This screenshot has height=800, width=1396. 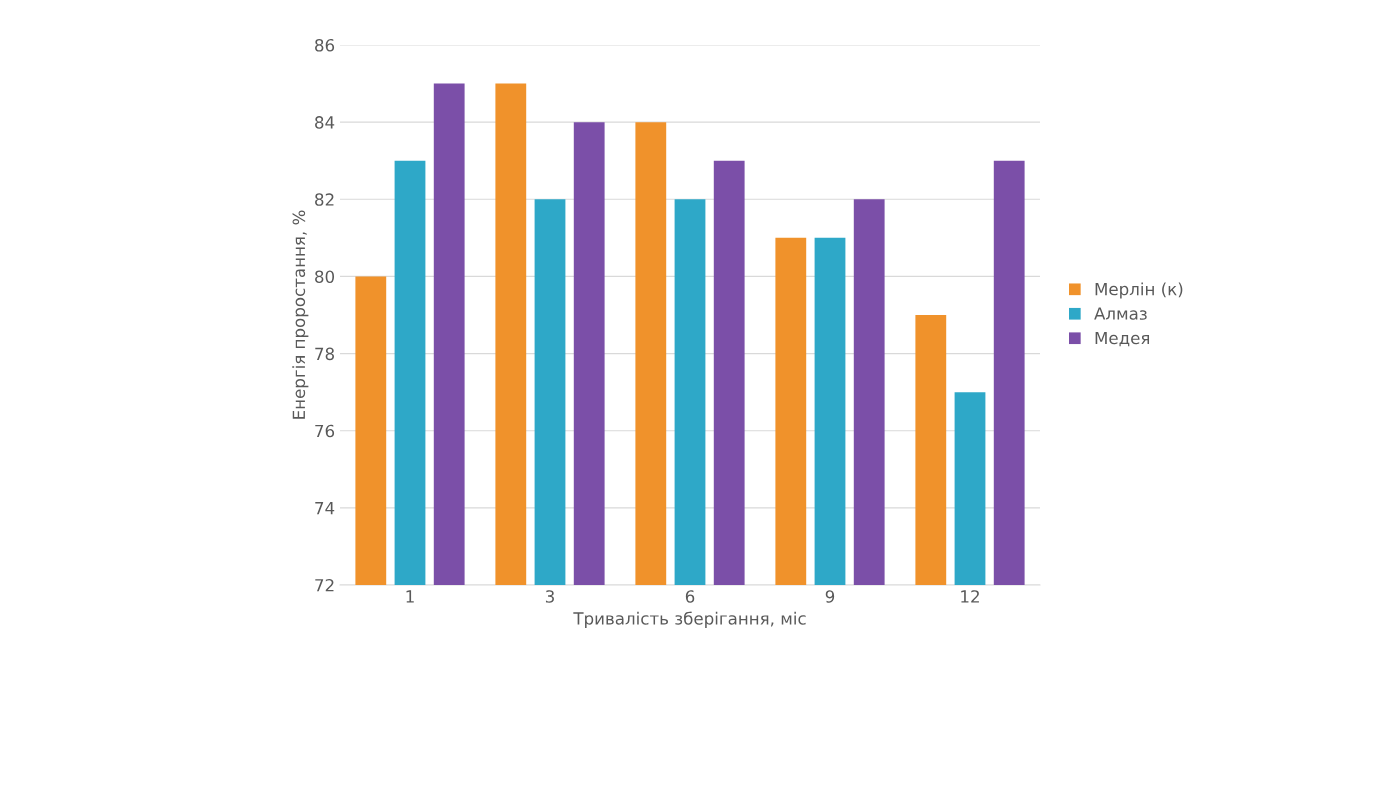 What do you see at coordinates (689, 619) in the screenshot?
I see `x-axis-title: Тривалість зберігання, міс` at bounding box center [689, 619].